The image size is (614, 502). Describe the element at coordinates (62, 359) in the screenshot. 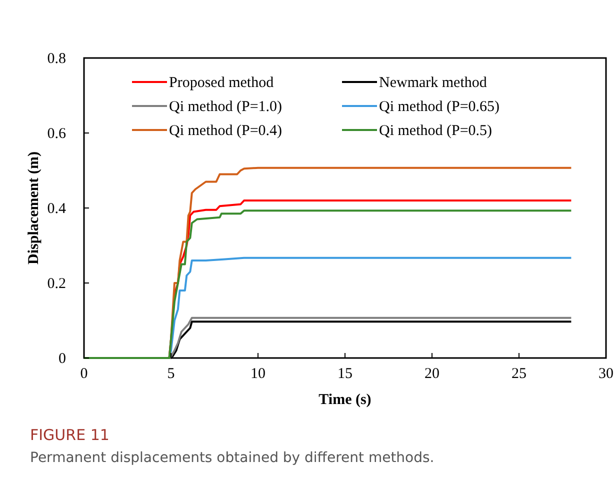

I see `y-tick-label: 0` at that location.